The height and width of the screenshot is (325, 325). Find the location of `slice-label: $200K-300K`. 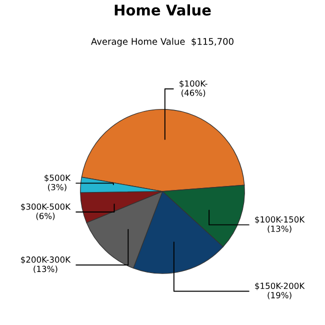

slice-label: $200K-300K is located at coordinates (46, 260).